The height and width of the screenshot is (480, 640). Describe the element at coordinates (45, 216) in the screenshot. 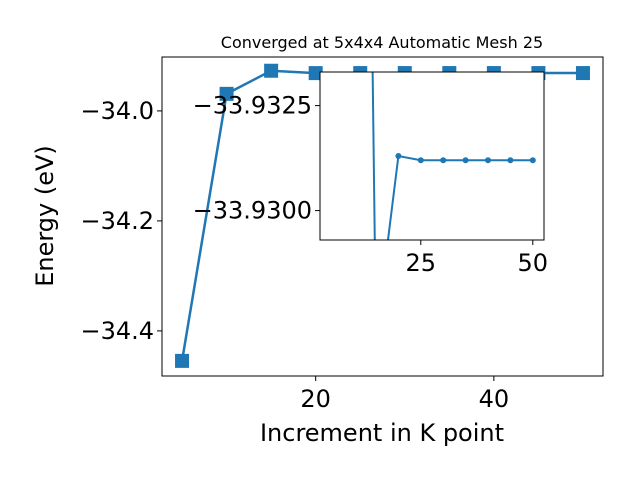

I see `y-axis-label: Energy (eV)` at that location.